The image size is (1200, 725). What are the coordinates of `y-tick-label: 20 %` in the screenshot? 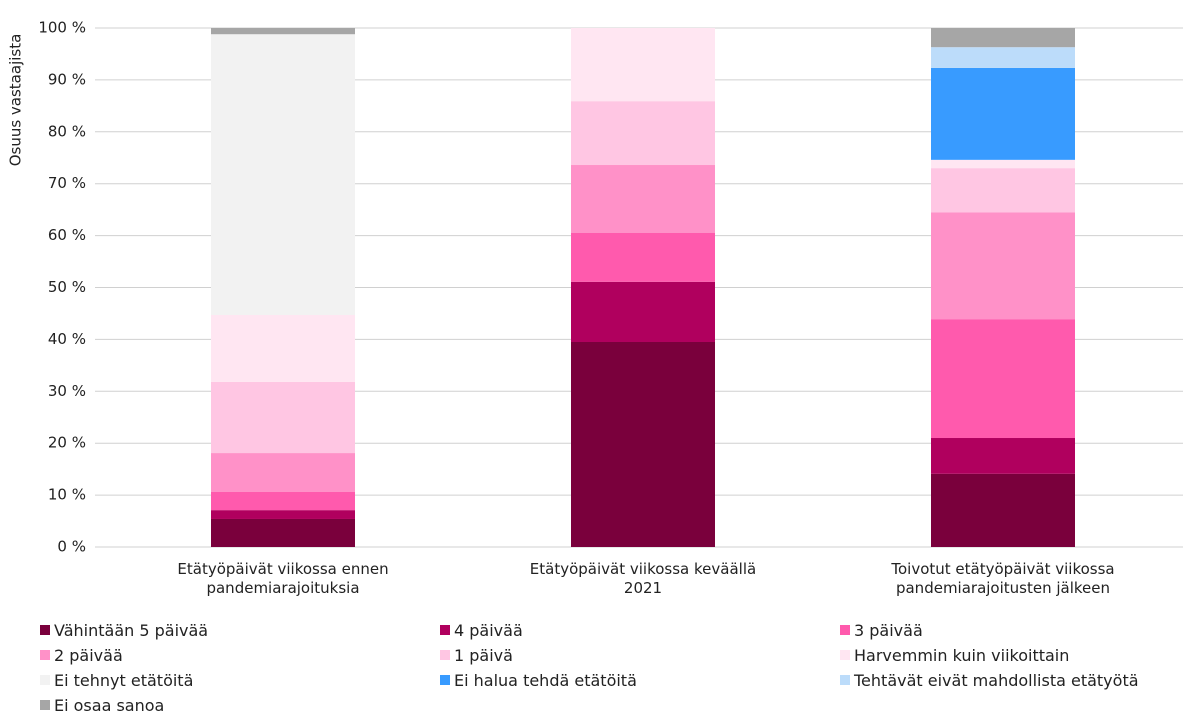 It's located at (67, 443).